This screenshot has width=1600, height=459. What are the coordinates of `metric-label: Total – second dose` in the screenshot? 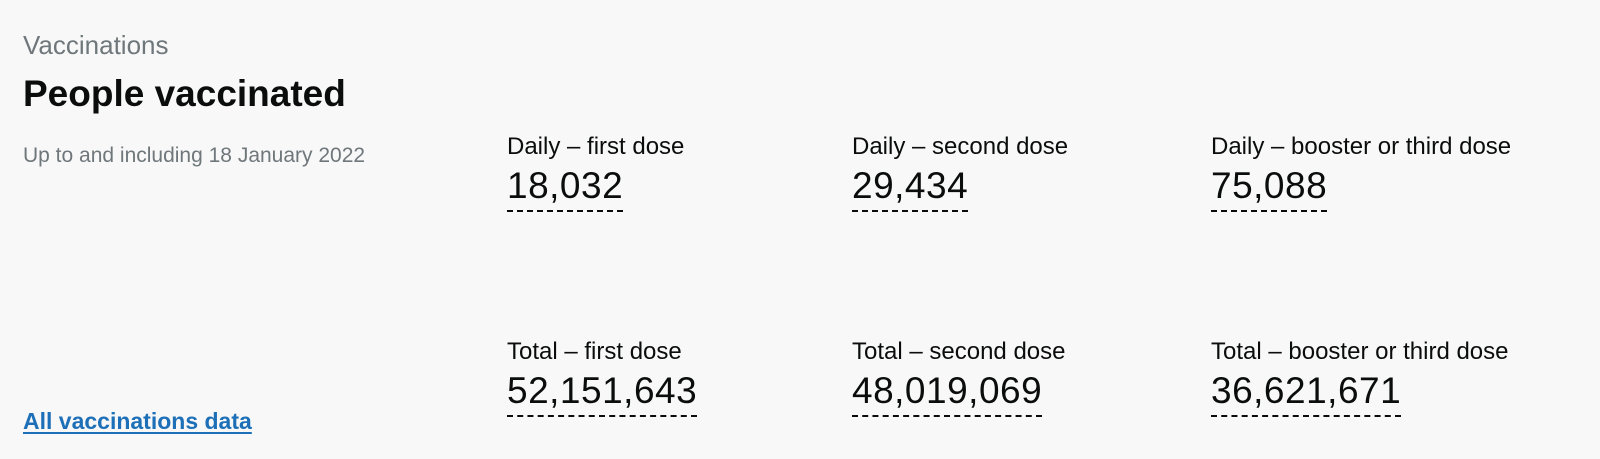 It's located at (959, 351).